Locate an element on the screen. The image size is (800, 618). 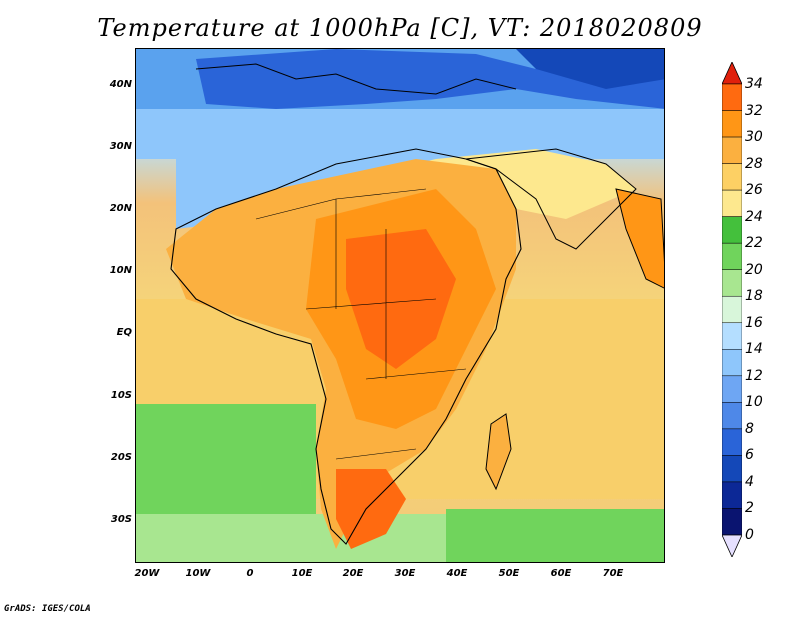
lat-label-eq: EQ is located at coordinates (124, 332).